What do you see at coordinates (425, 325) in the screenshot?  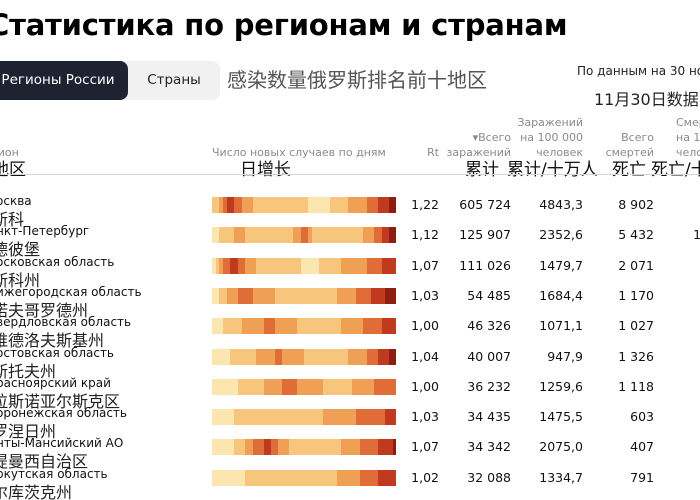 I see `rt-value: 1,00` at bounding box center [425, 325].